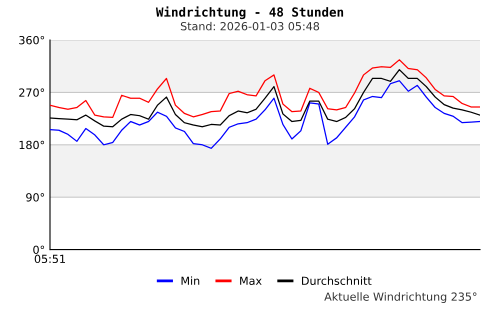  I want to click on y-tick-label: 270°, so click(31, 92).